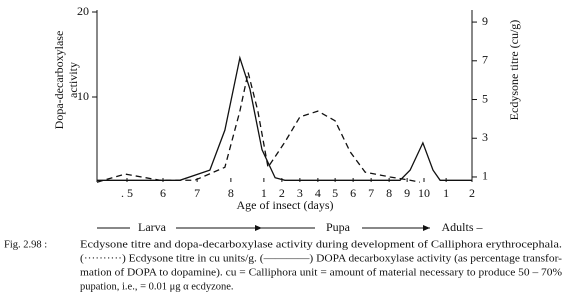 Image resolution: width=567 pixels, height=296 pixels. Describe the element at coordinates (152, 227) in the screenshot. I see `stage-label: Larva` at that location.